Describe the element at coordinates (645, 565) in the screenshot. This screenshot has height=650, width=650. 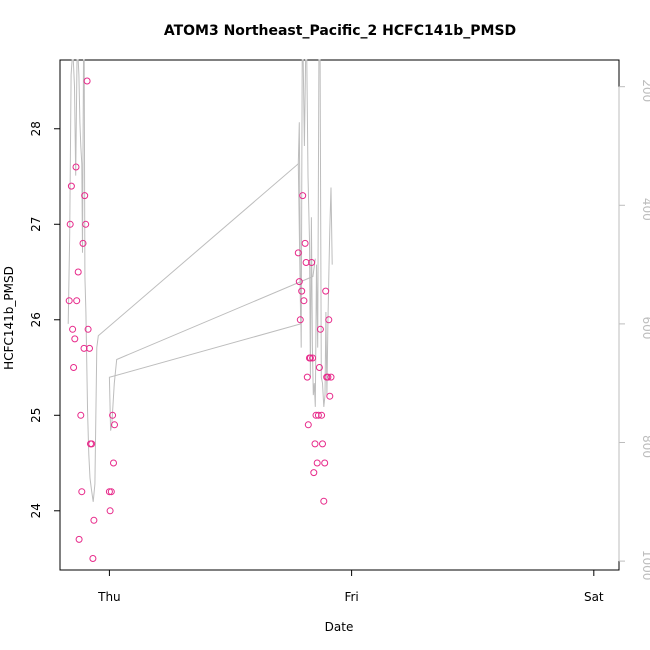
I see `right-tick-label: 1000` at that location.